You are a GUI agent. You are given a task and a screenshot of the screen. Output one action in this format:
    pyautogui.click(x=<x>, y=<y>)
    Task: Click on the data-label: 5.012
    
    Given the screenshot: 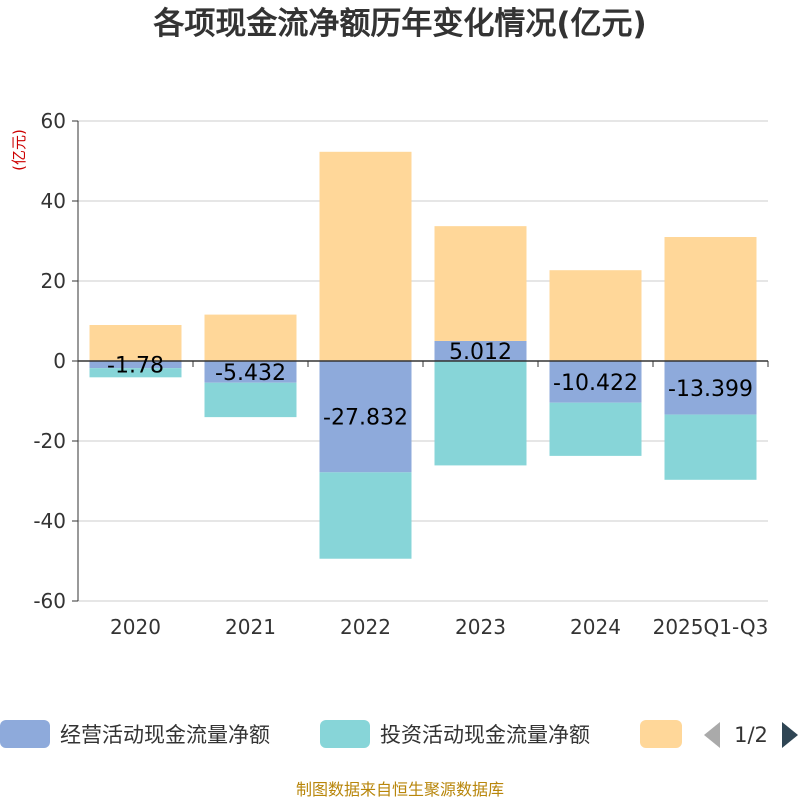 What is the action you would take?
    pyautogui.click(x=480, y=352)
    